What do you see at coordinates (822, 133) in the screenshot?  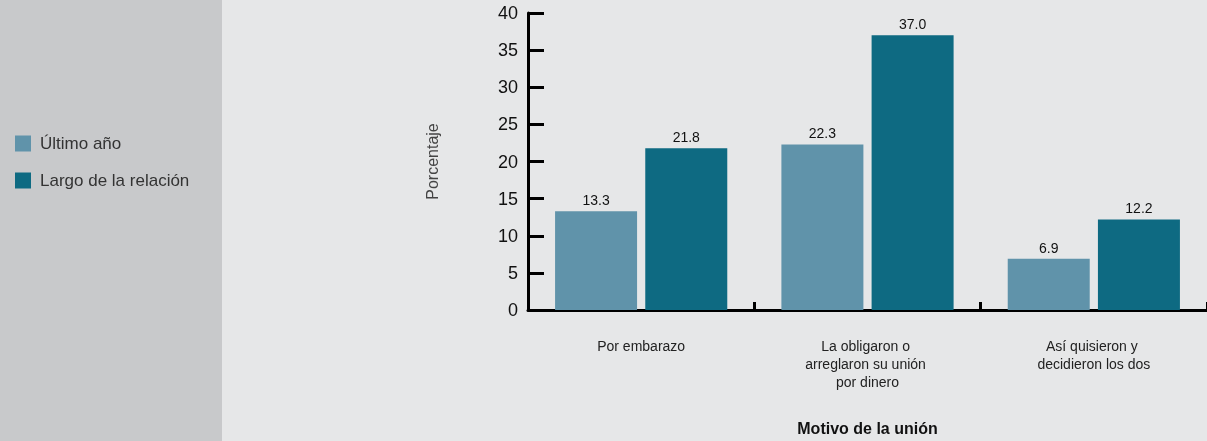 I see `data-label: 22.3` at bounding box center [822, 133].